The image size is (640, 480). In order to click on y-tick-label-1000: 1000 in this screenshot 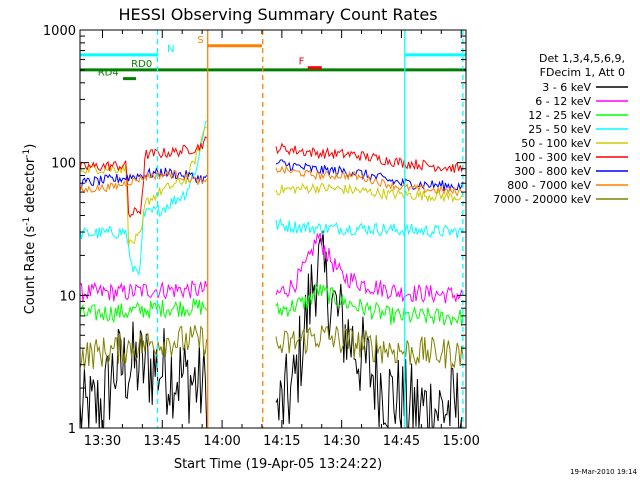, I will do `click(59, 31)`.